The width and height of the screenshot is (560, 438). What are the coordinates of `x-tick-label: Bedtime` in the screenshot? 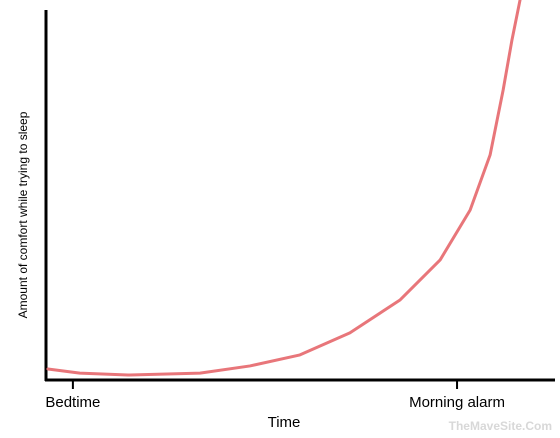 It's located at (72, 402).